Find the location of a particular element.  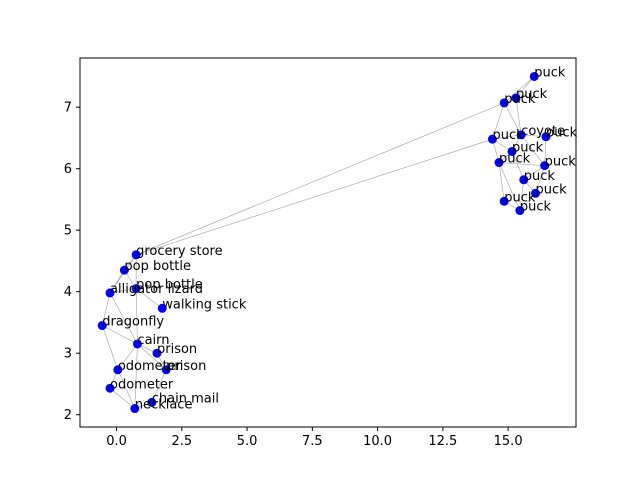

x-tick-label: 7.5 is located at coordinates (312, 441).